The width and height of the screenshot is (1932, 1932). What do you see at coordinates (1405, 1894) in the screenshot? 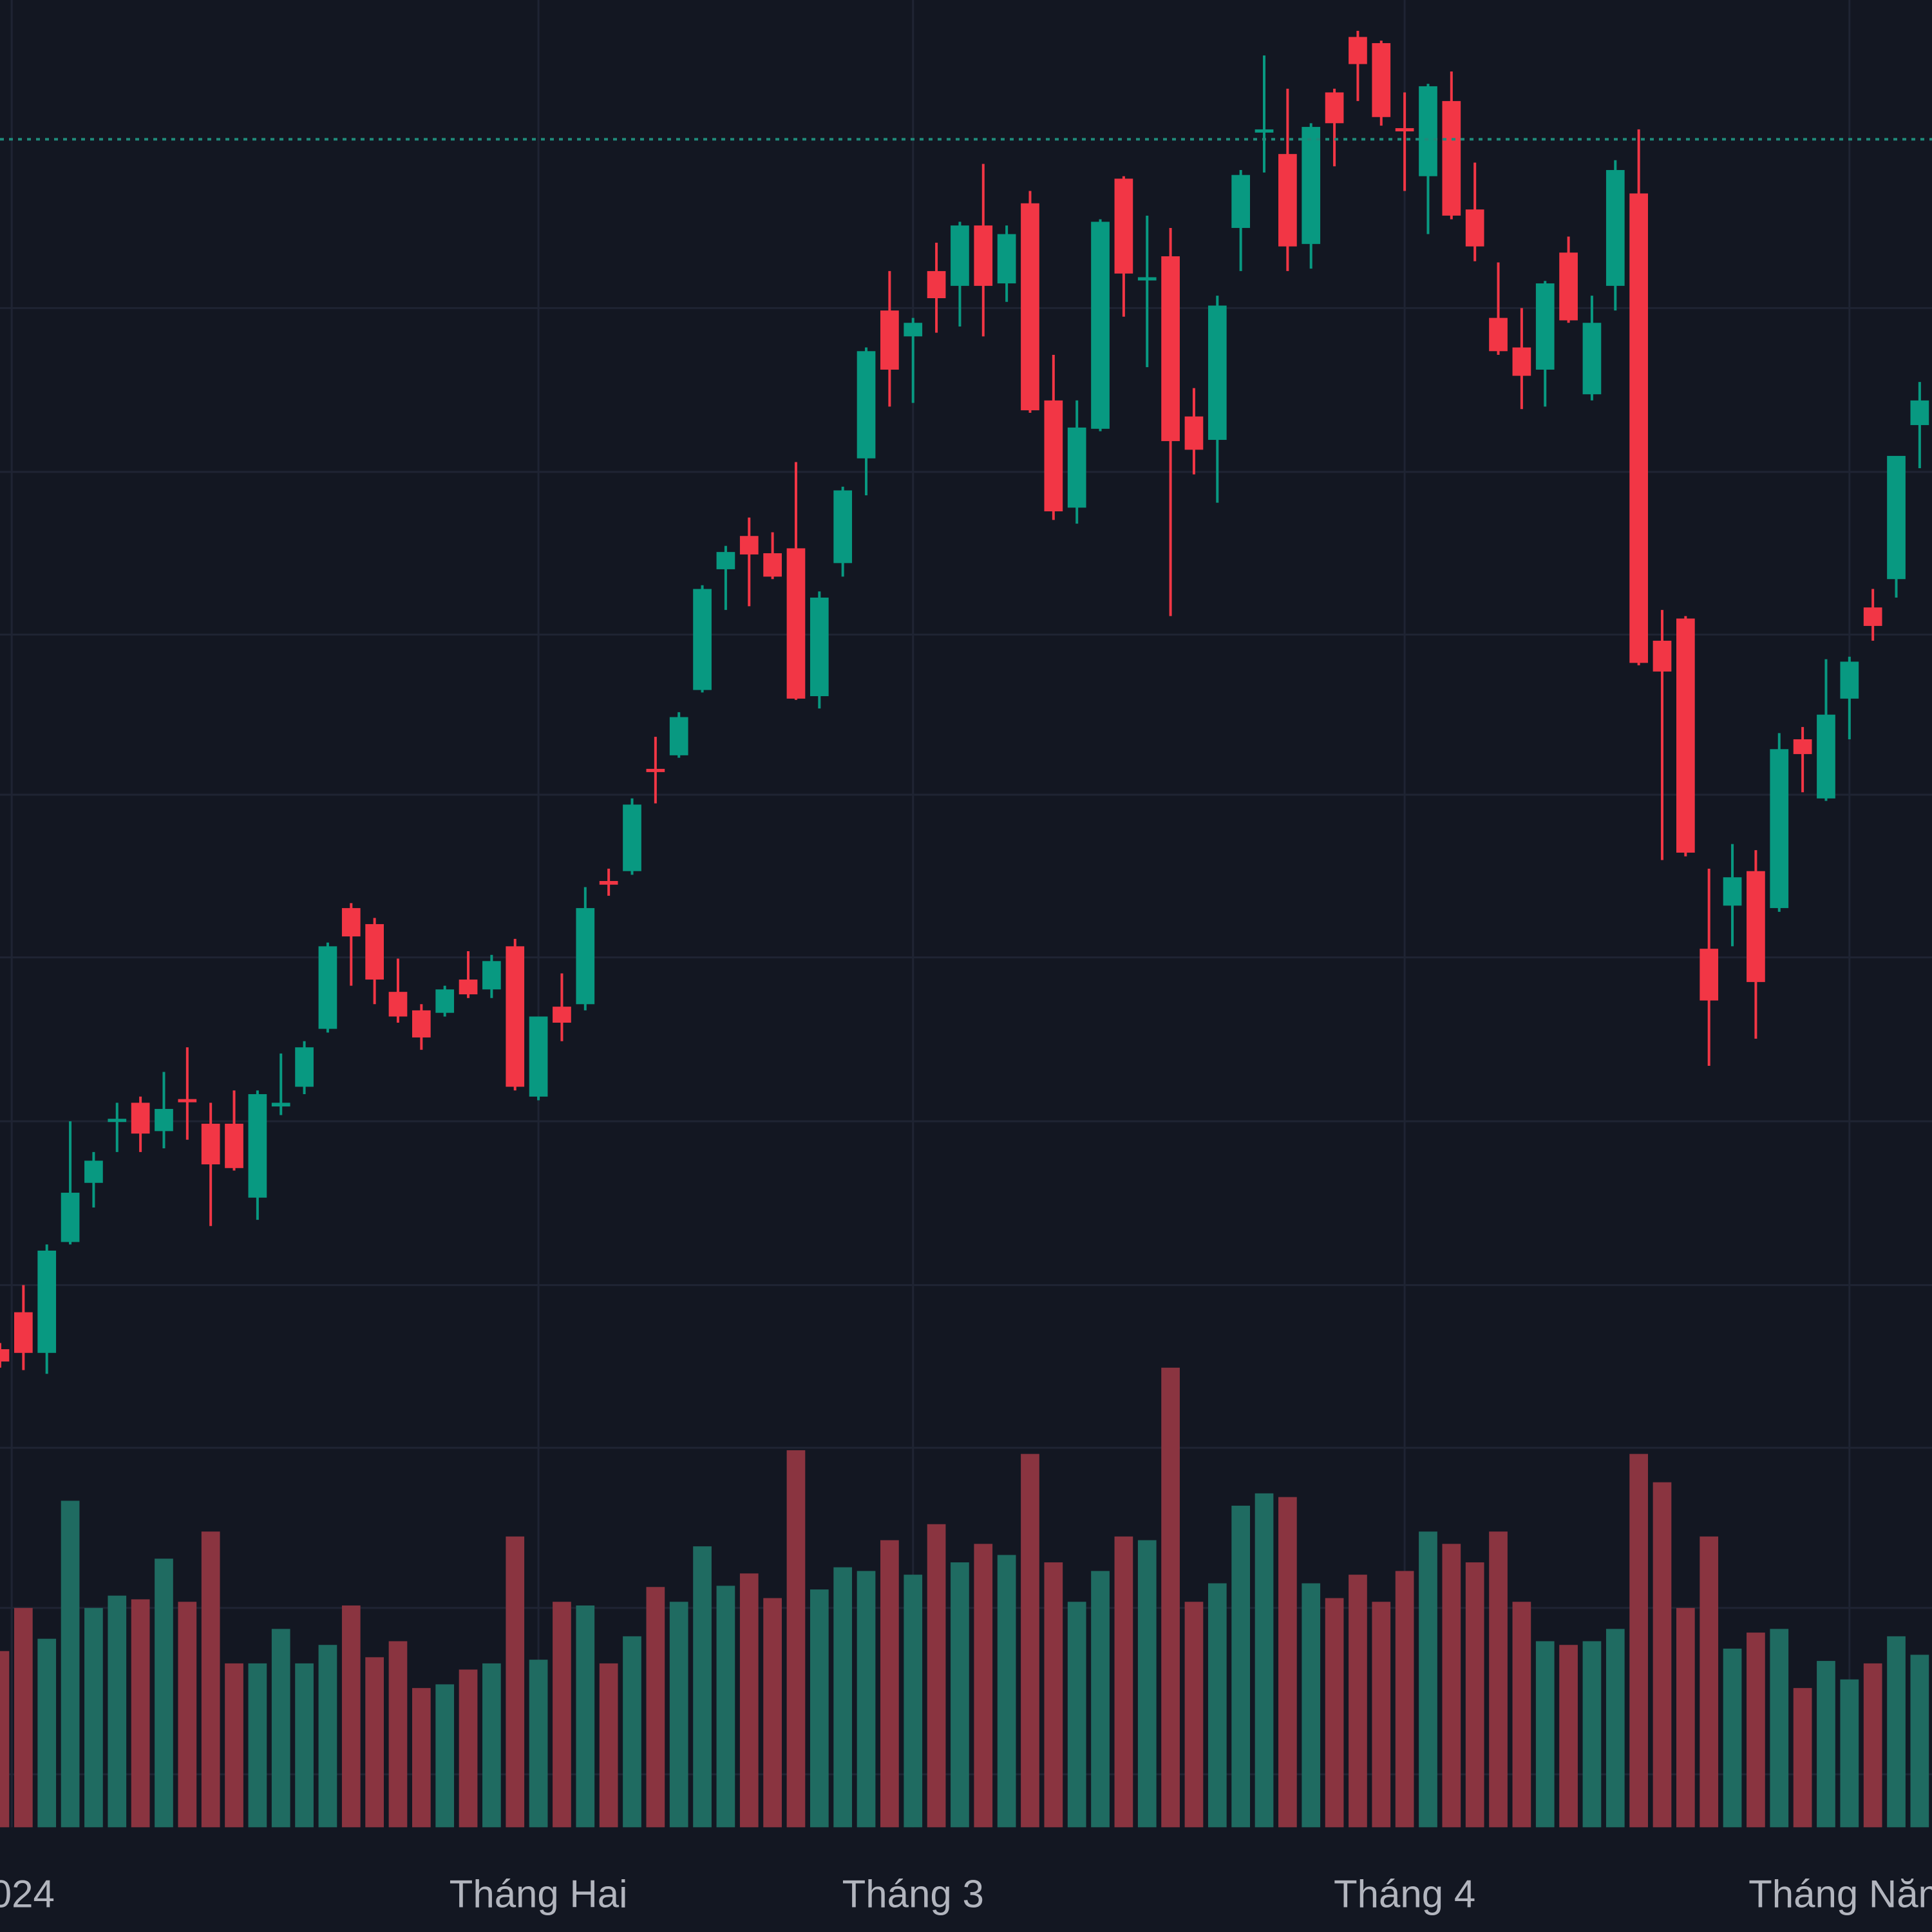
I see `x-tick-label: Tháng 4` at bounding box center [1405, 1894].